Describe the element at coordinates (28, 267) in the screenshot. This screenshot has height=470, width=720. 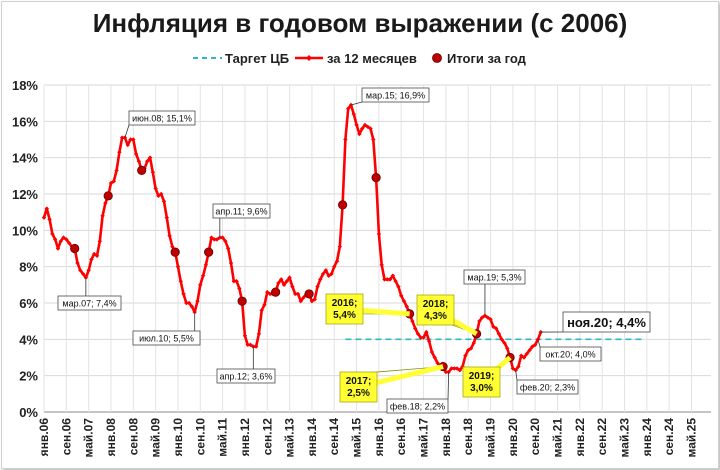
I see `y-tick-label: 8%` at that location.